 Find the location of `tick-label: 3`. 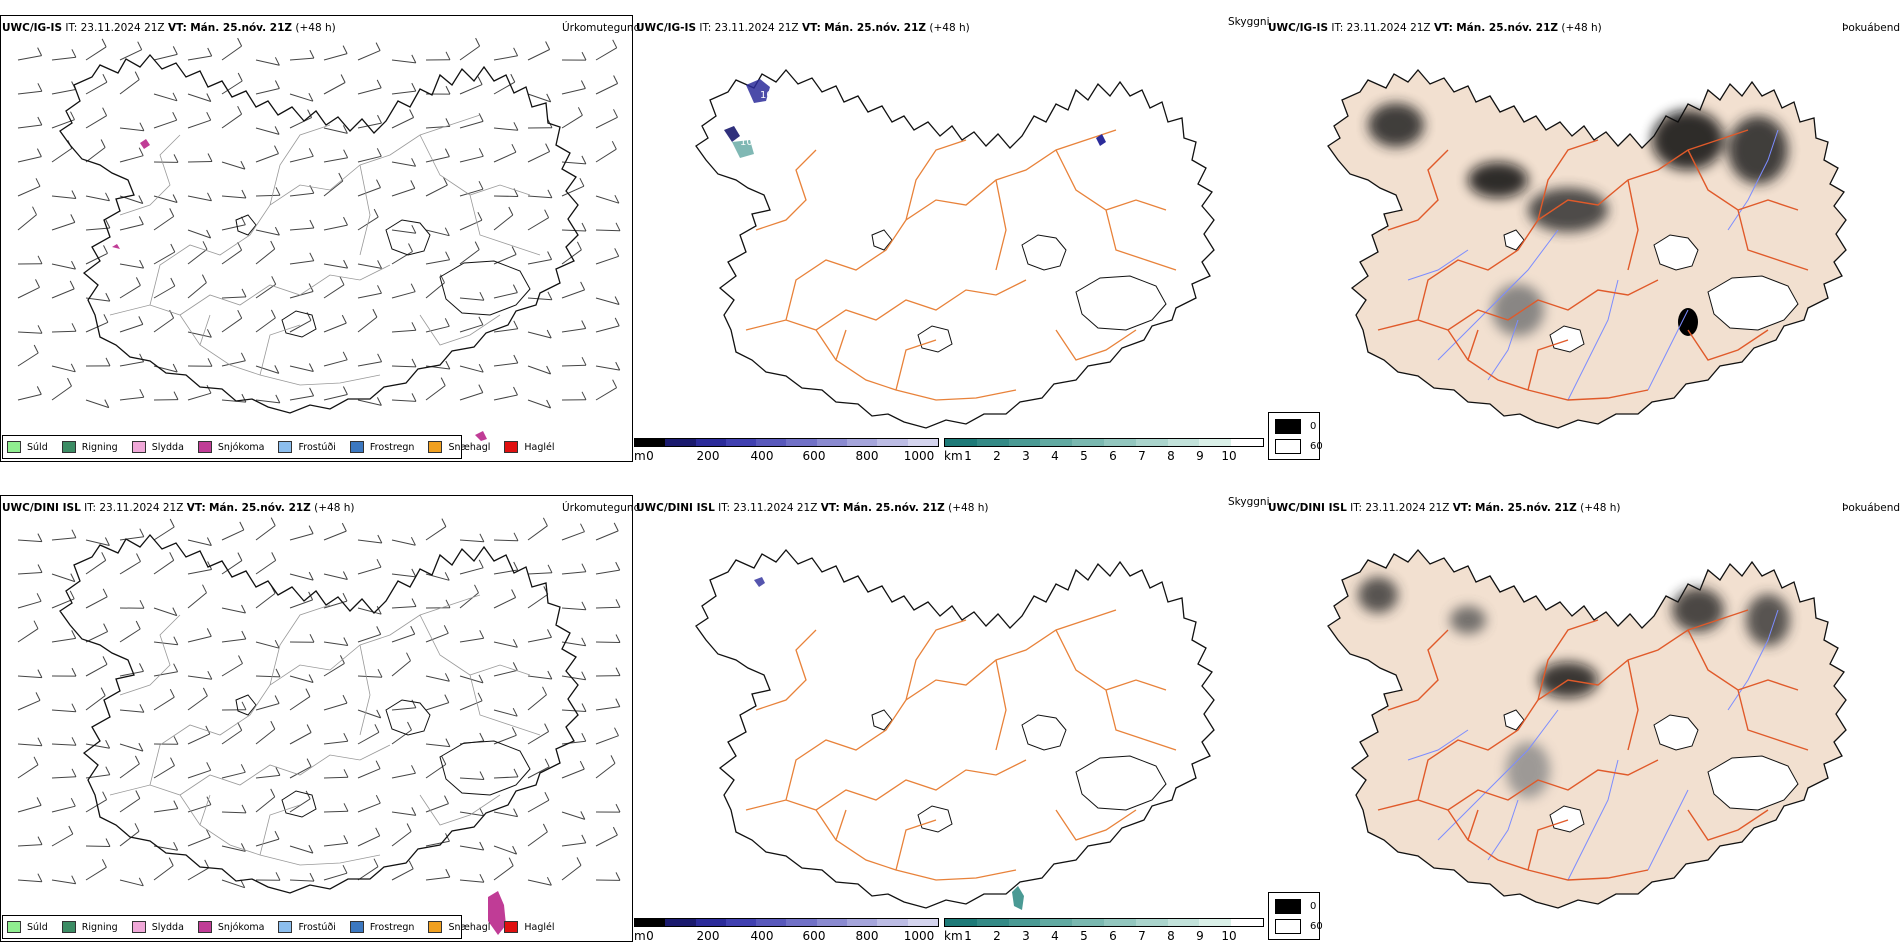

tick-label: 3 is located at coordinates (1026, 456).